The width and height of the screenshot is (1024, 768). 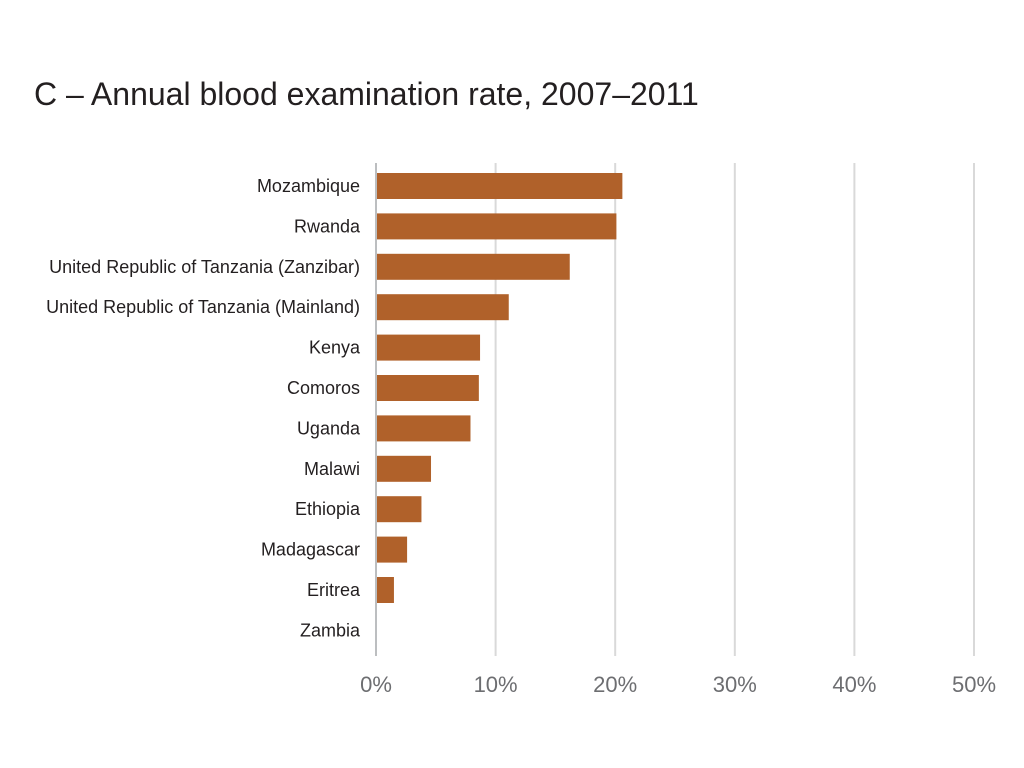 What do you see at coordinates (499, 388) in the screenshot?
I see `bars` at bounding box center [499, 388].